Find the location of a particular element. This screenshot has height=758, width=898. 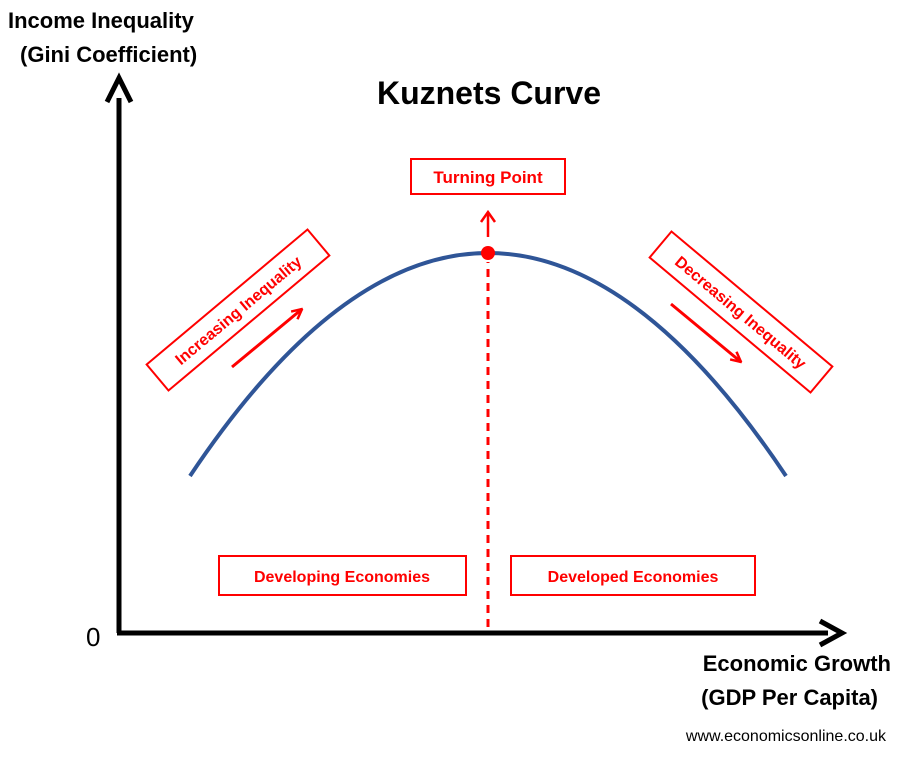

turning-point-dot is located at coordinates (488, 253).